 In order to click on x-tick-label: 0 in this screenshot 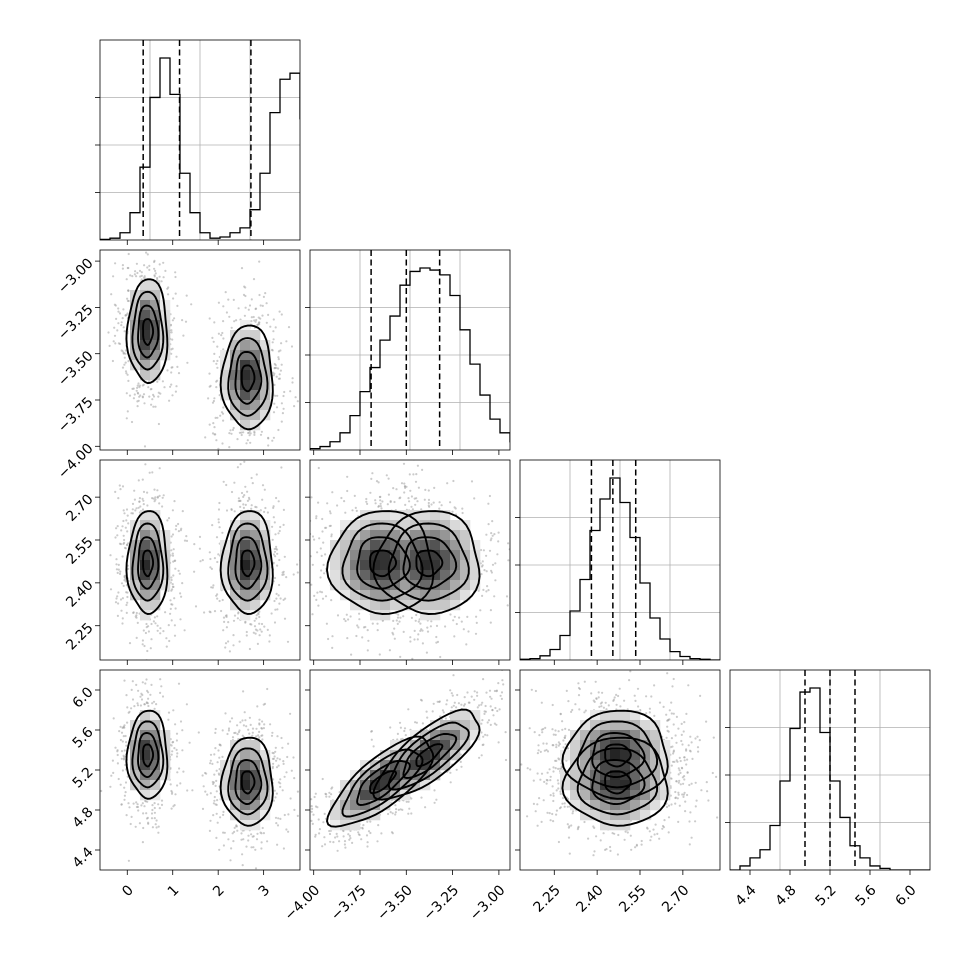, I will do `click(128, 891)`.